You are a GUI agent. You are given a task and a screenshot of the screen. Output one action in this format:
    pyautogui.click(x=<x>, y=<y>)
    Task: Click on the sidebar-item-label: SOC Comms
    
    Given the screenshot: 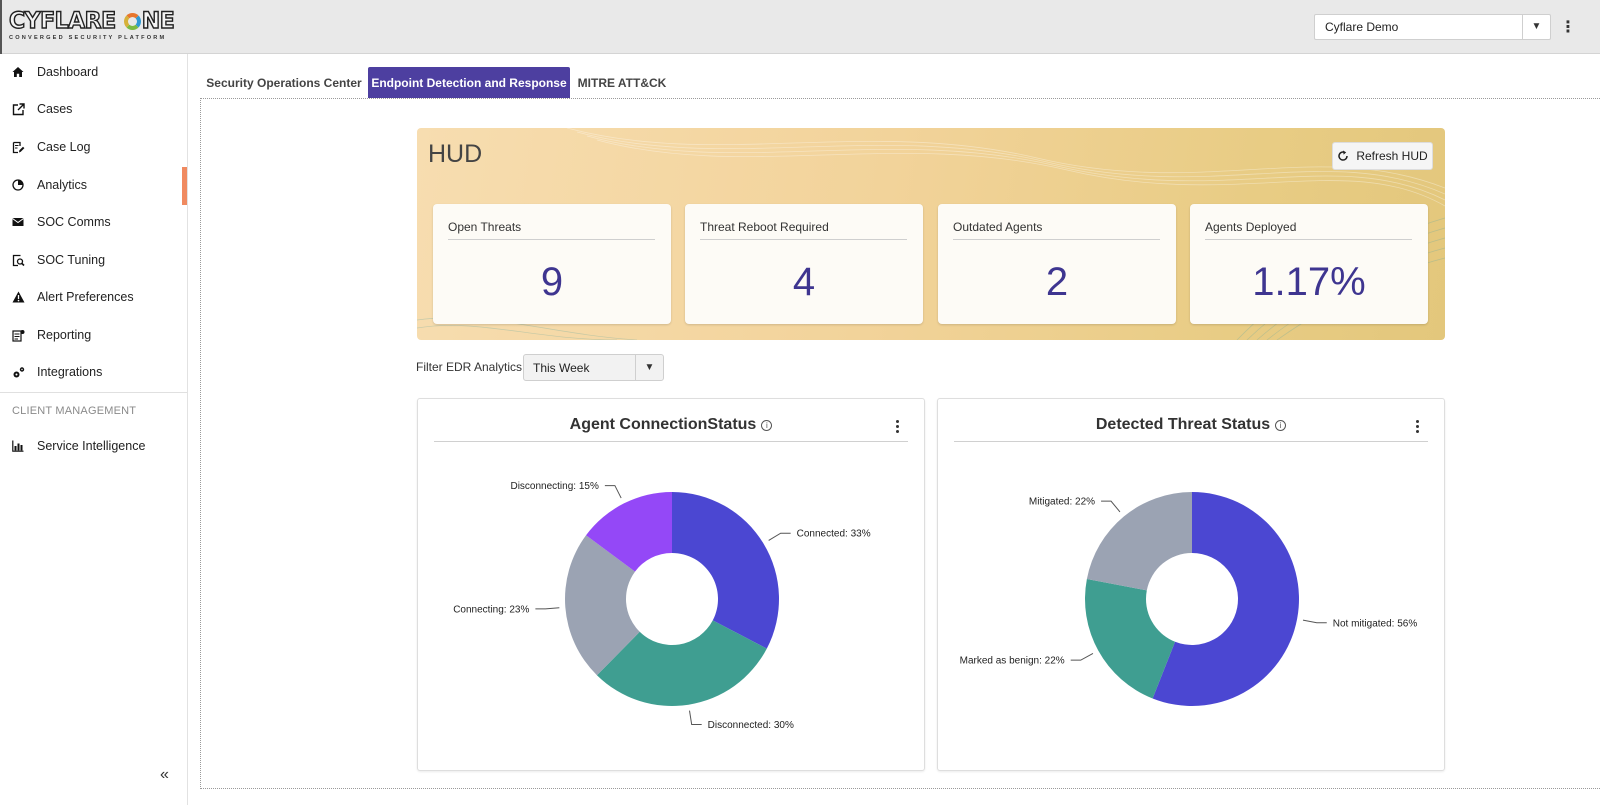 What is the action you would take?
    pyautogui.click(x=74, y=222)
    